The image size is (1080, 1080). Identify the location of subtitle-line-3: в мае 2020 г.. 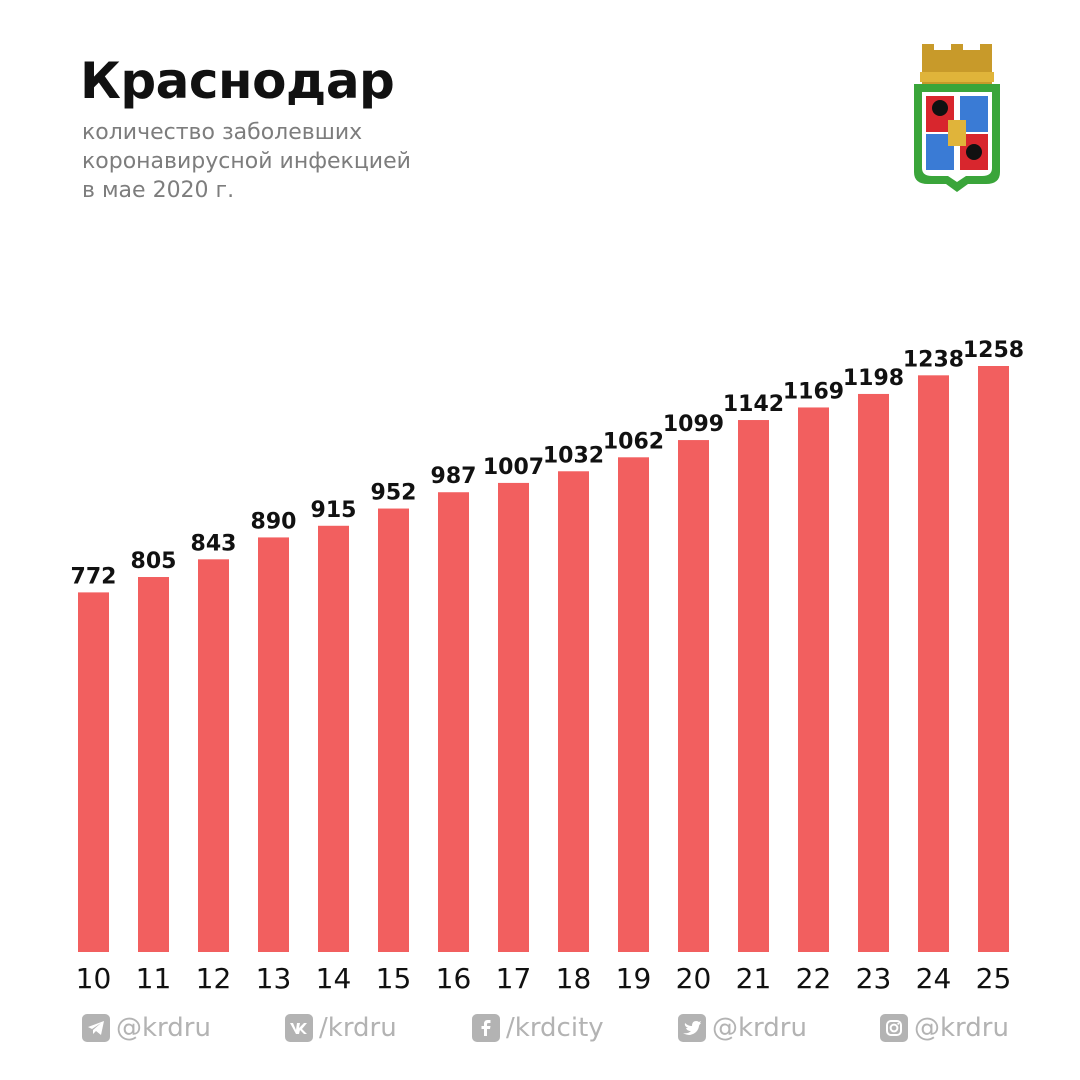
(158, 190).